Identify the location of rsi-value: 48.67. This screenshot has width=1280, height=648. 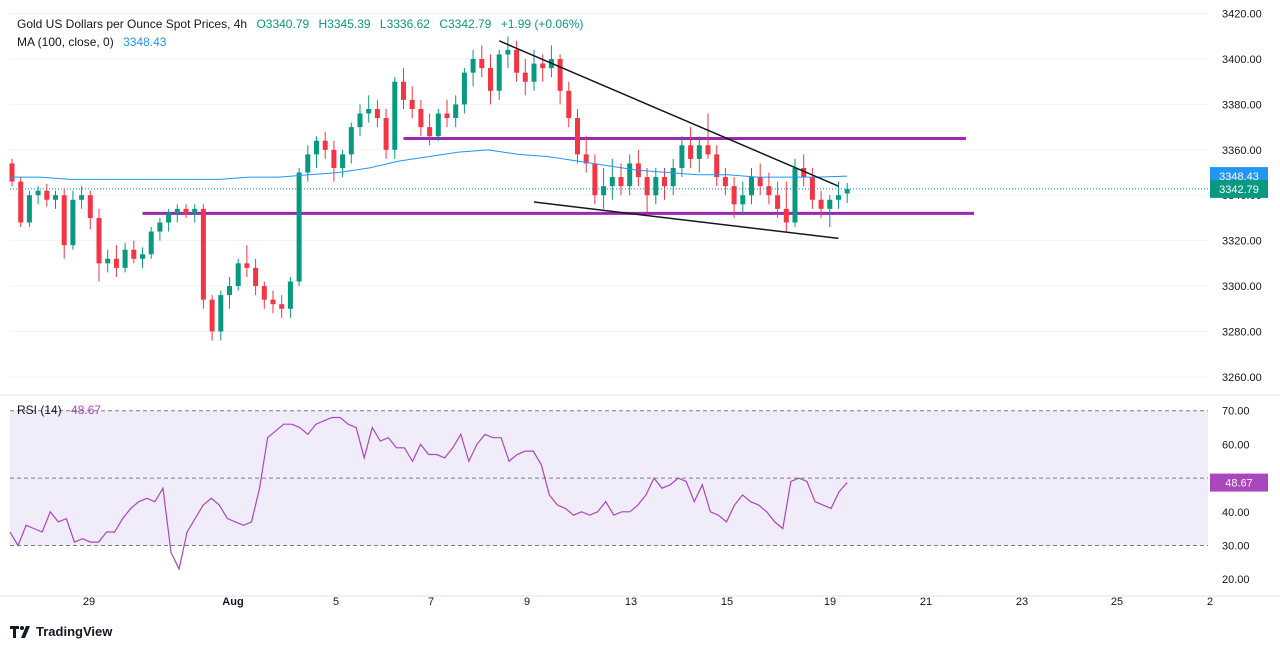
(86, 410).